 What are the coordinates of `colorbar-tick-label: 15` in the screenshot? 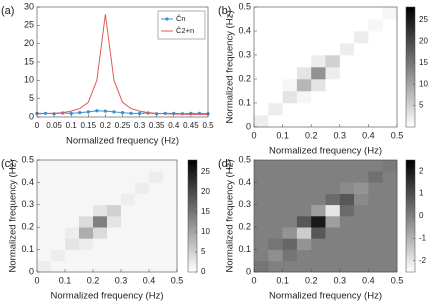 It's located at (423, 62).